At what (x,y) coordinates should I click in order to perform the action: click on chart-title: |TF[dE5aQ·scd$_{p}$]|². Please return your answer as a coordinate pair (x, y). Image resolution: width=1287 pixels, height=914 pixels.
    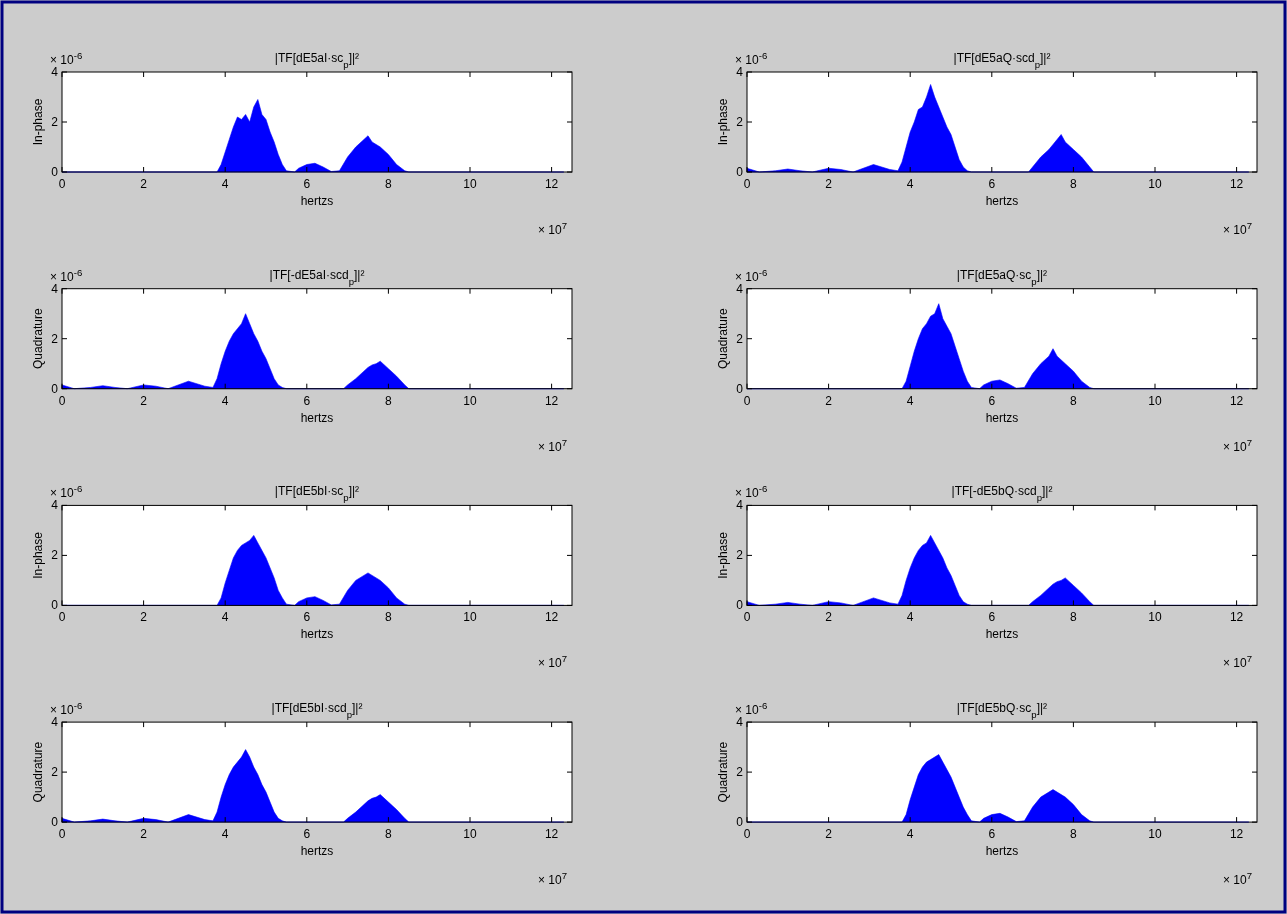
    Looking at the image, I should click on (1002, 60).